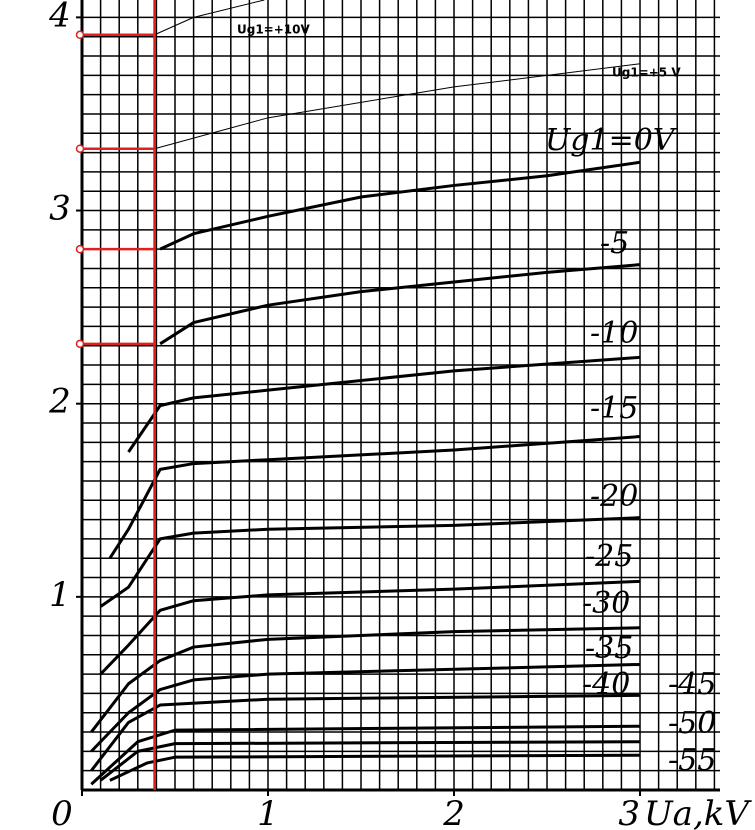  What do you see at coordinates (609, 648) in the screenshot?
I see `series-label: -35` at bounding box center [609, 648].